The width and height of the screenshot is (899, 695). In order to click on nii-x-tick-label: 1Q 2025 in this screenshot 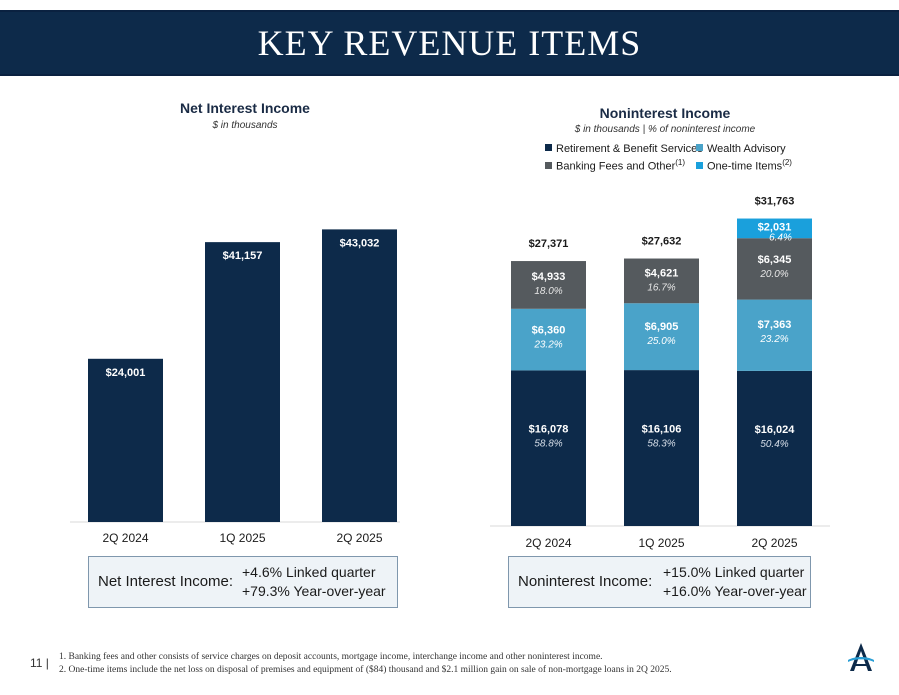, I will do `click(242, 538)`.